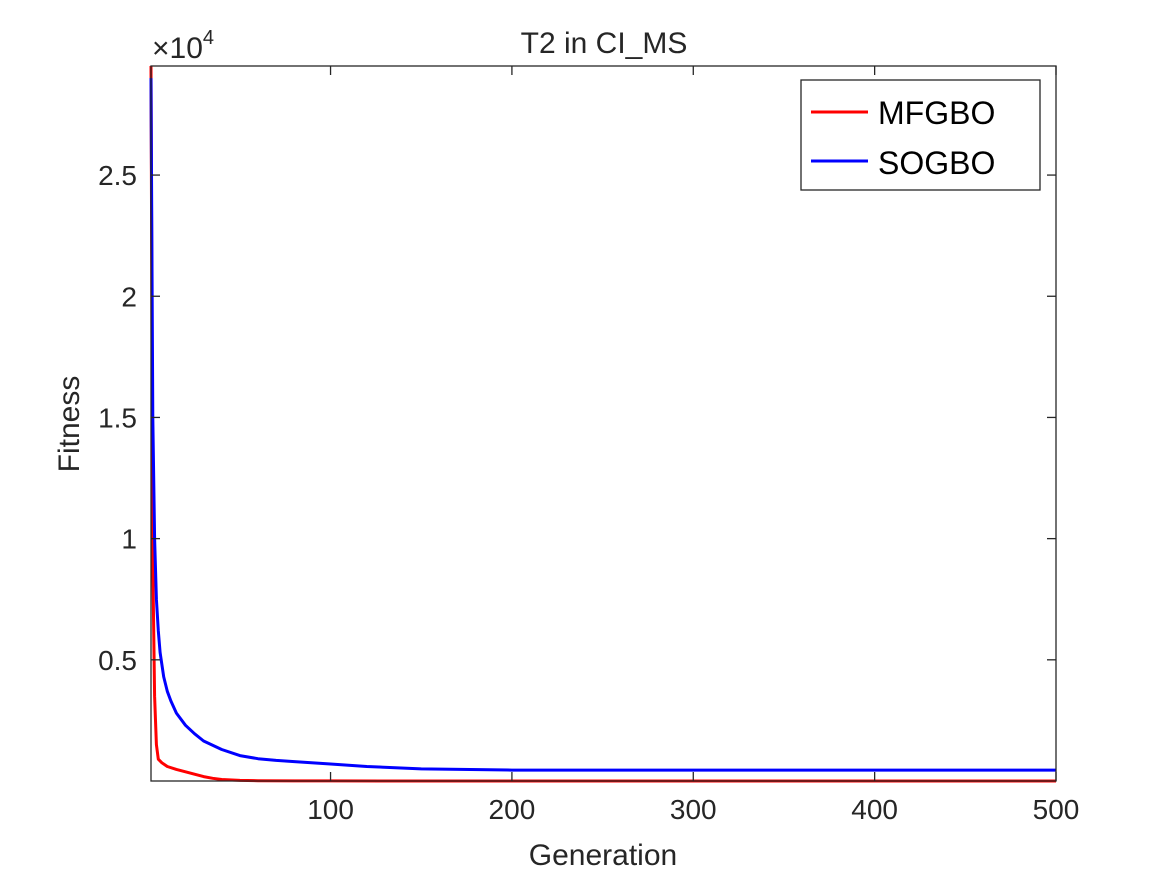 Image resolution: width=1167 pixels, height=875 pixels. What do you see at coordinates (603, 855) in the screenshot?
I see `x-axis-label: Generation` at bounding box center [603, 855].